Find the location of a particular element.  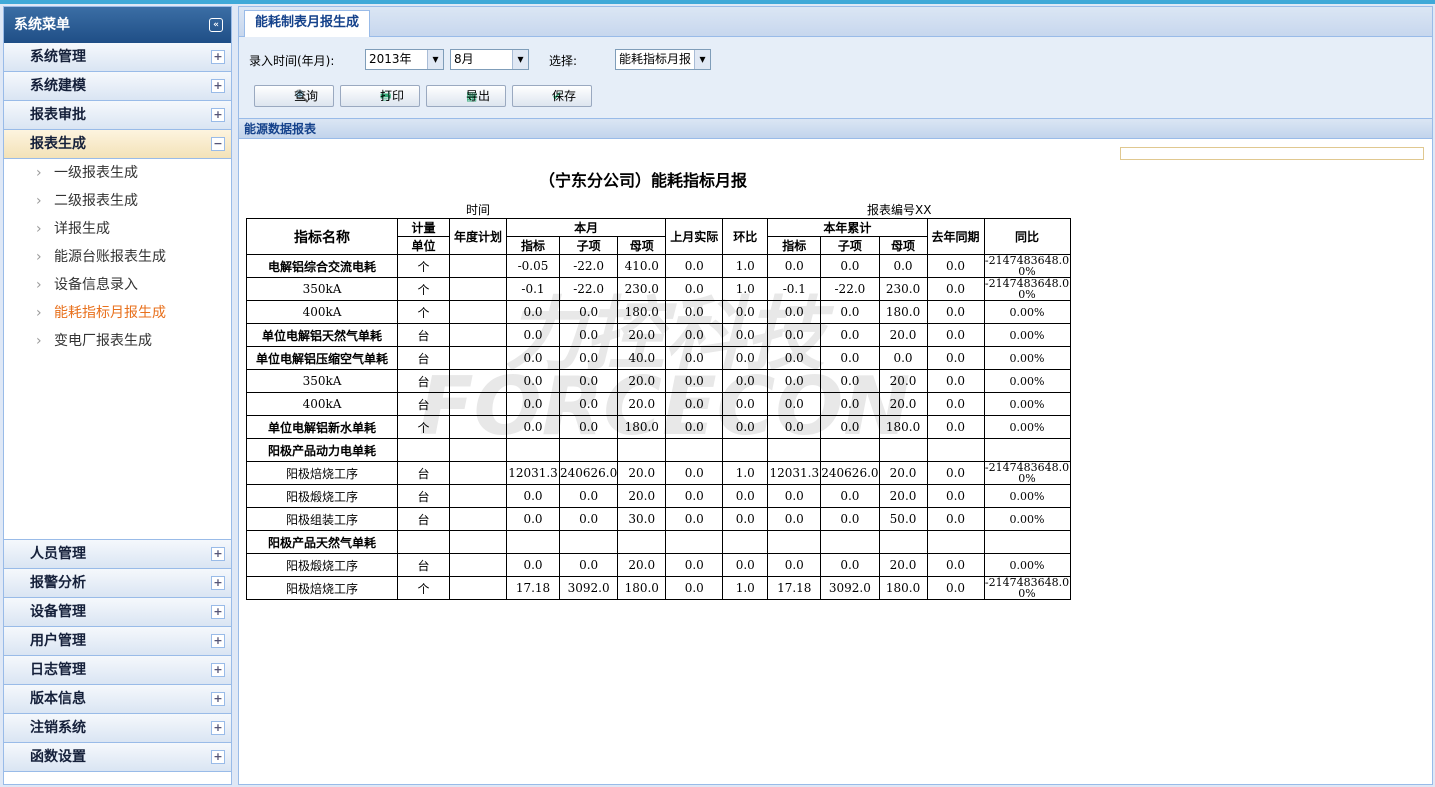

menu-group: 注销系统 + is located at coordinates (117, 728).